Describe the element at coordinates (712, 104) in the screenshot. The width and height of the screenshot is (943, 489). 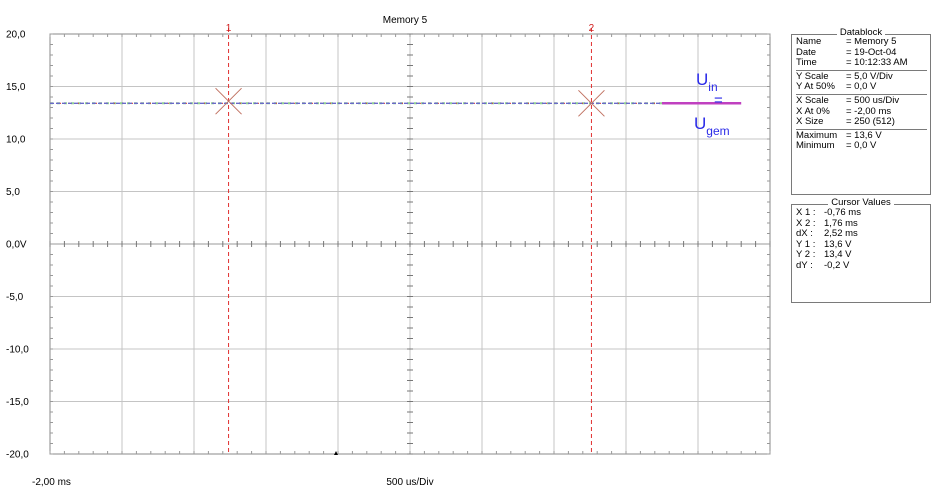
I see `voltage-annotation: Uin = Ugem` at that location.